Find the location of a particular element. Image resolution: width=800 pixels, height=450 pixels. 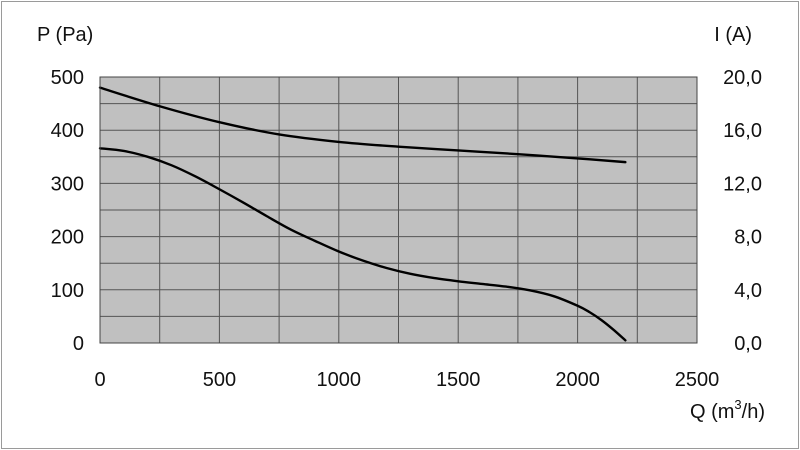

x-tick-label: 500 is located at coordinates (219, 380).